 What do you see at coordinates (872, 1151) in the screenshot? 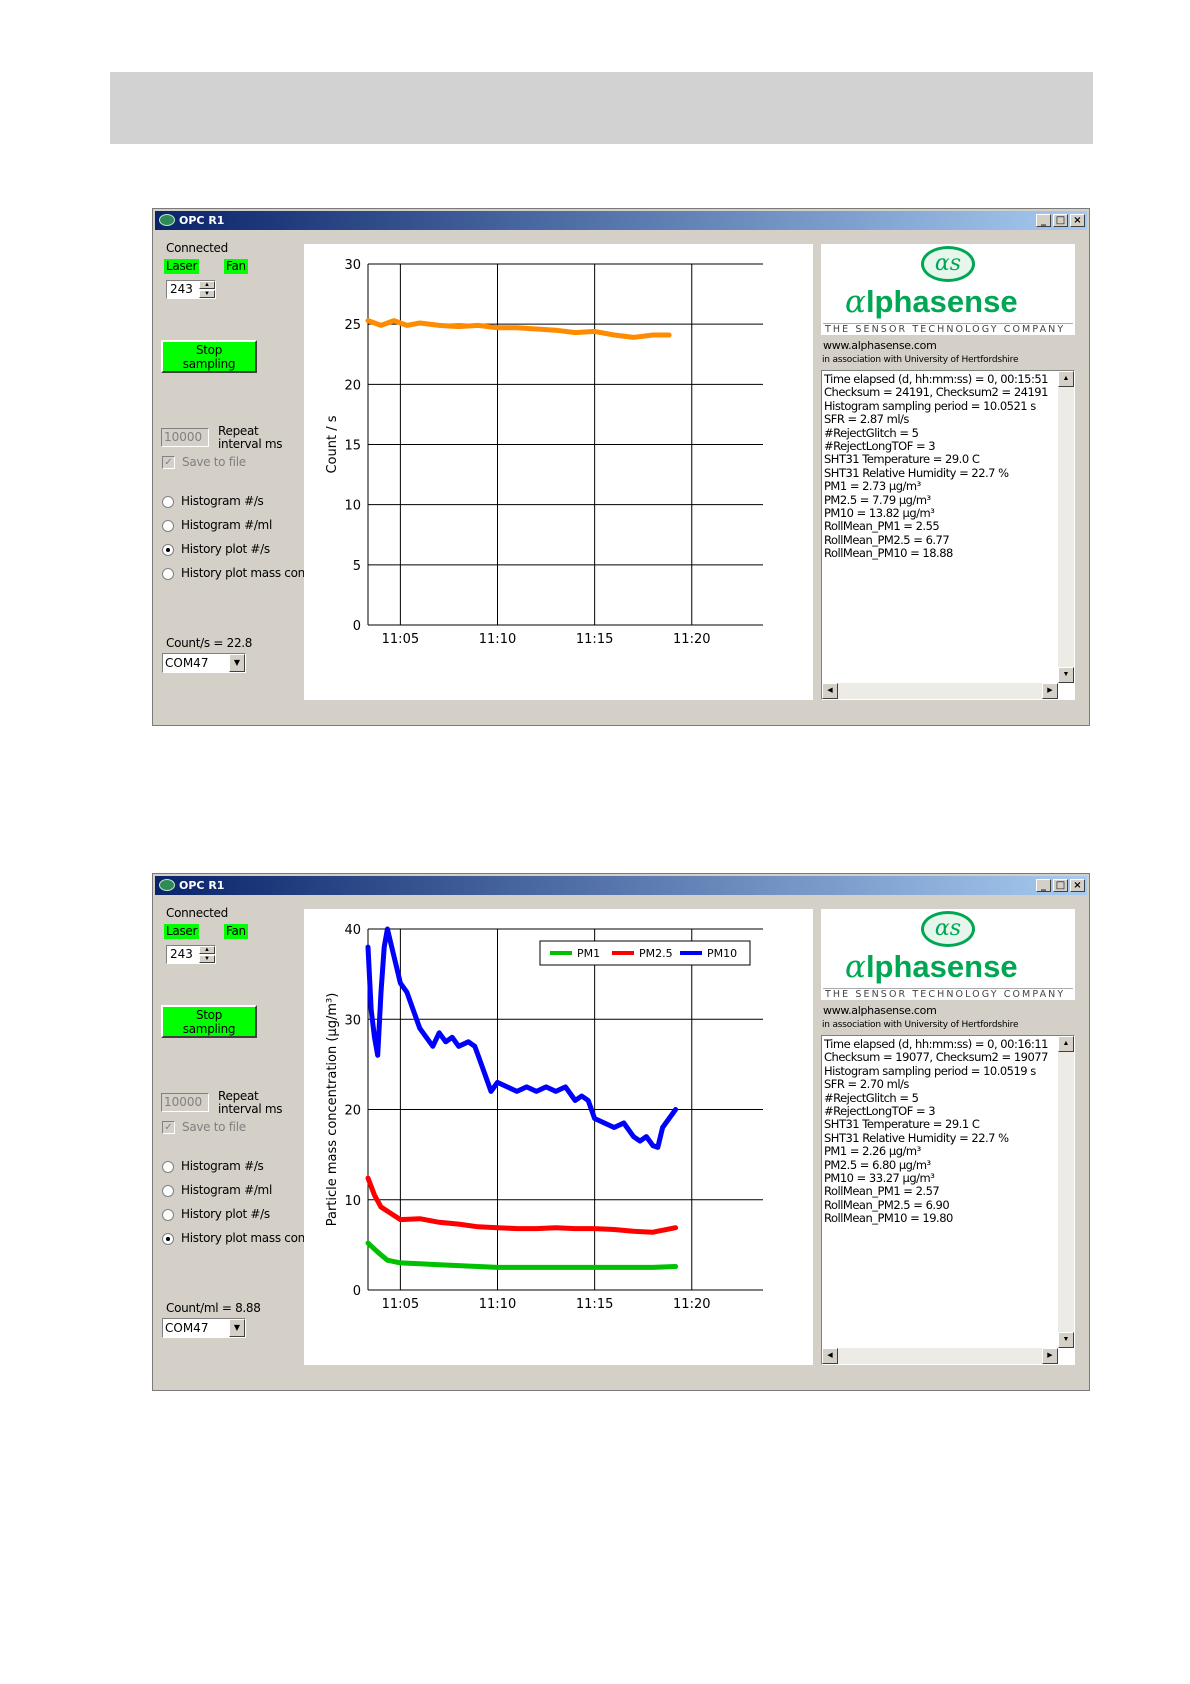
I see `info-line: PM1 = 2.26 µg/m³` at bounding box center [872, 1151].